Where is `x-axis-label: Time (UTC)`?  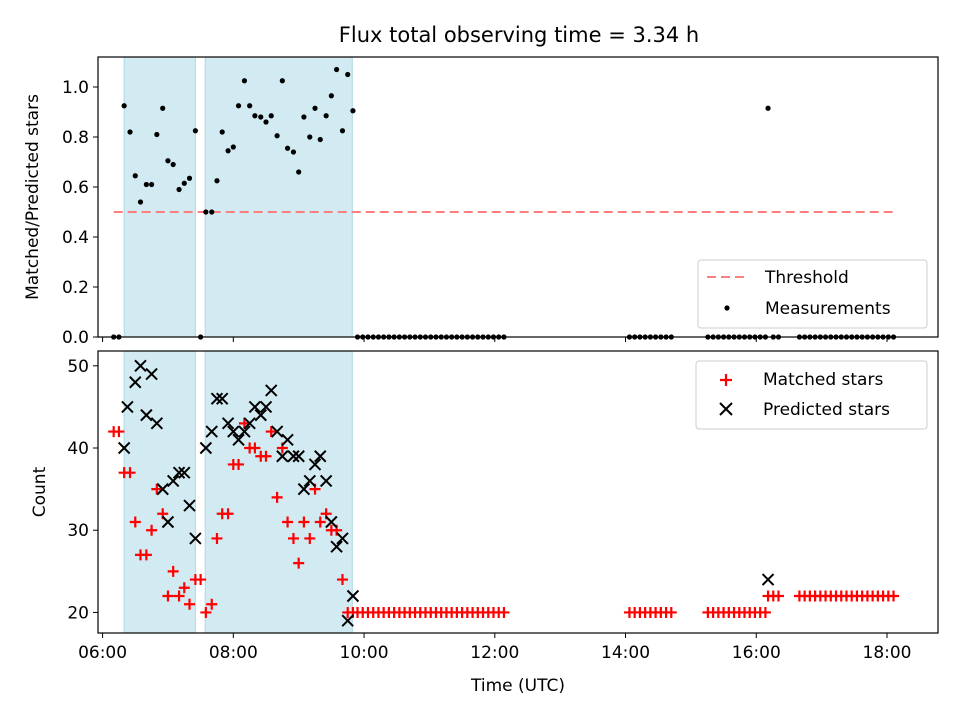 x-axis-label: Time (UTC) is located at coordinates (517, 686).